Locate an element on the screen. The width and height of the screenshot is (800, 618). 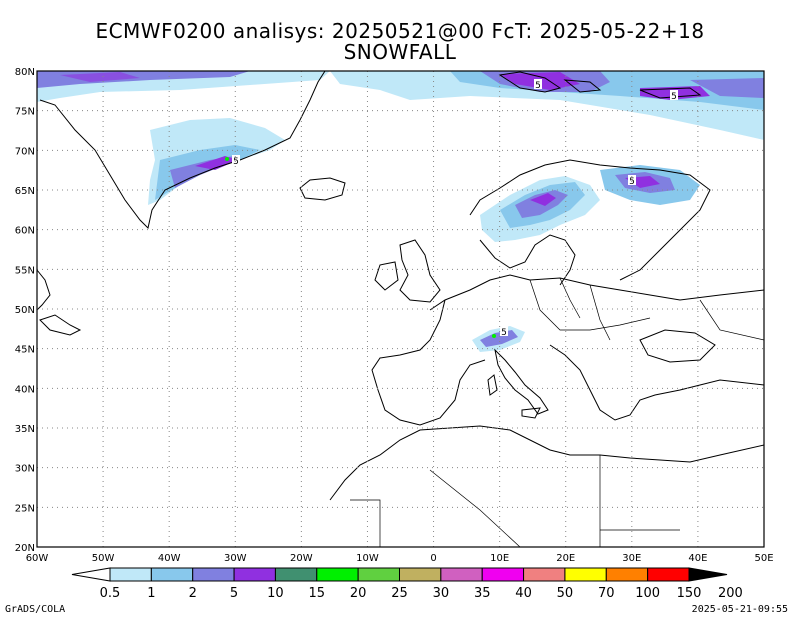
latitude-tick-label: 25N is located at coordinates (25, 508).